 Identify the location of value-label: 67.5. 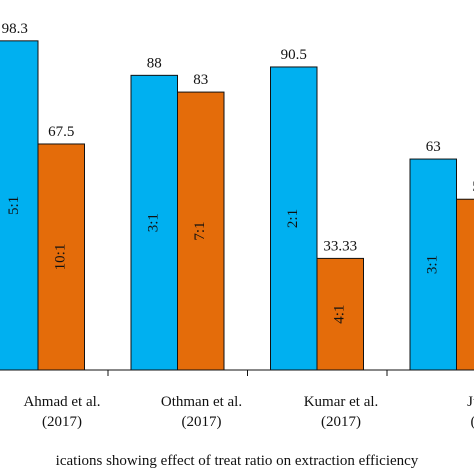
(61, 132).